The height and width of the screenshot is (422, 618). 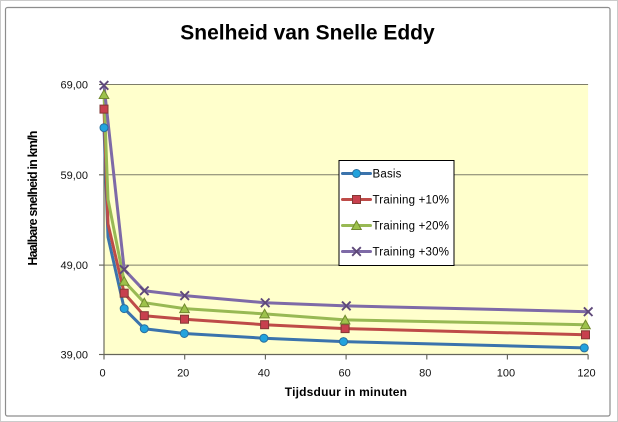 I want to click on svg-text: Snelheid van Snelle Eddy, so click(x=307, y=33).